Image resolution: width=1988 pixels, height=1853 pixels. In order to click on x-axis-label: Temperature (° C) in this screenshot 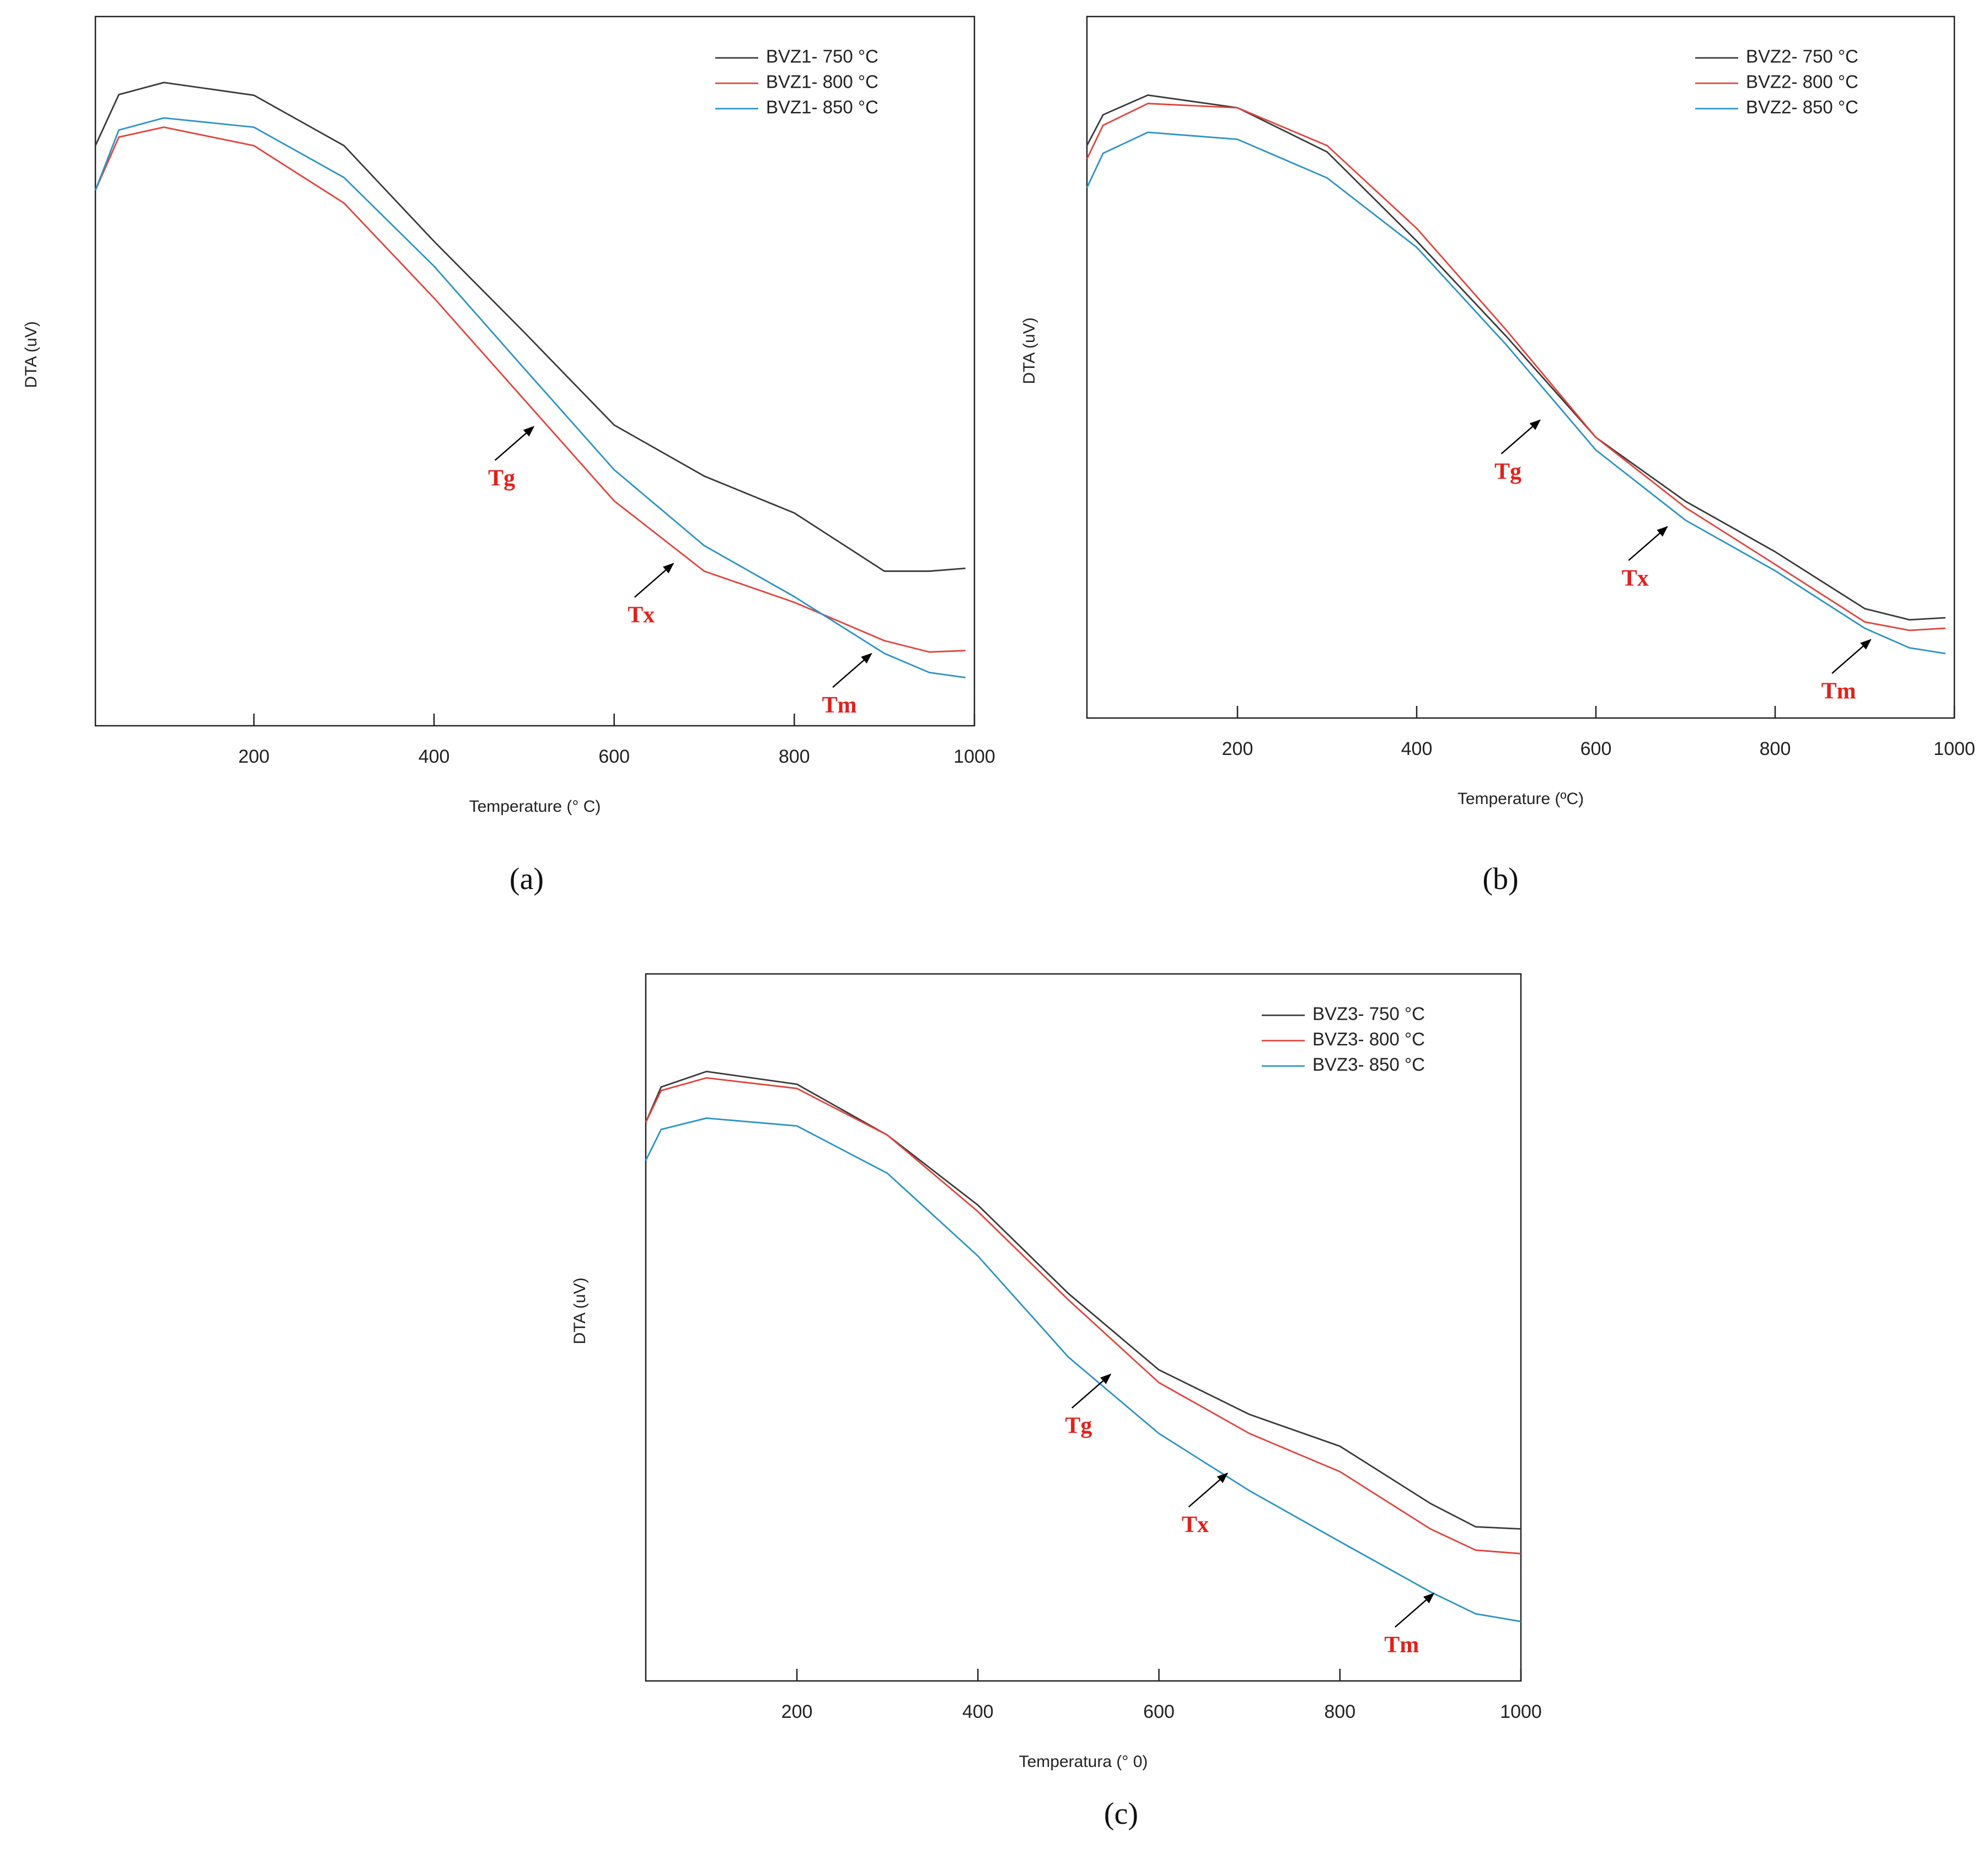, I will do `click(535, 806)`.